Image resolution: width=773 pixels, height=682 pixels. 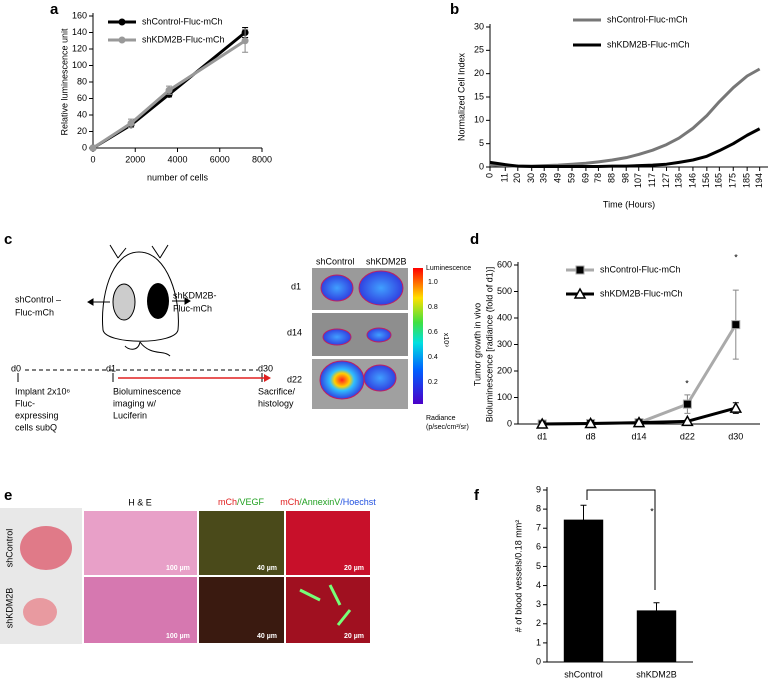 What do you see at coordinates (544, 178) in the screenshot?
I see `x-tick-label: 39` at bounding box center [544, 178].